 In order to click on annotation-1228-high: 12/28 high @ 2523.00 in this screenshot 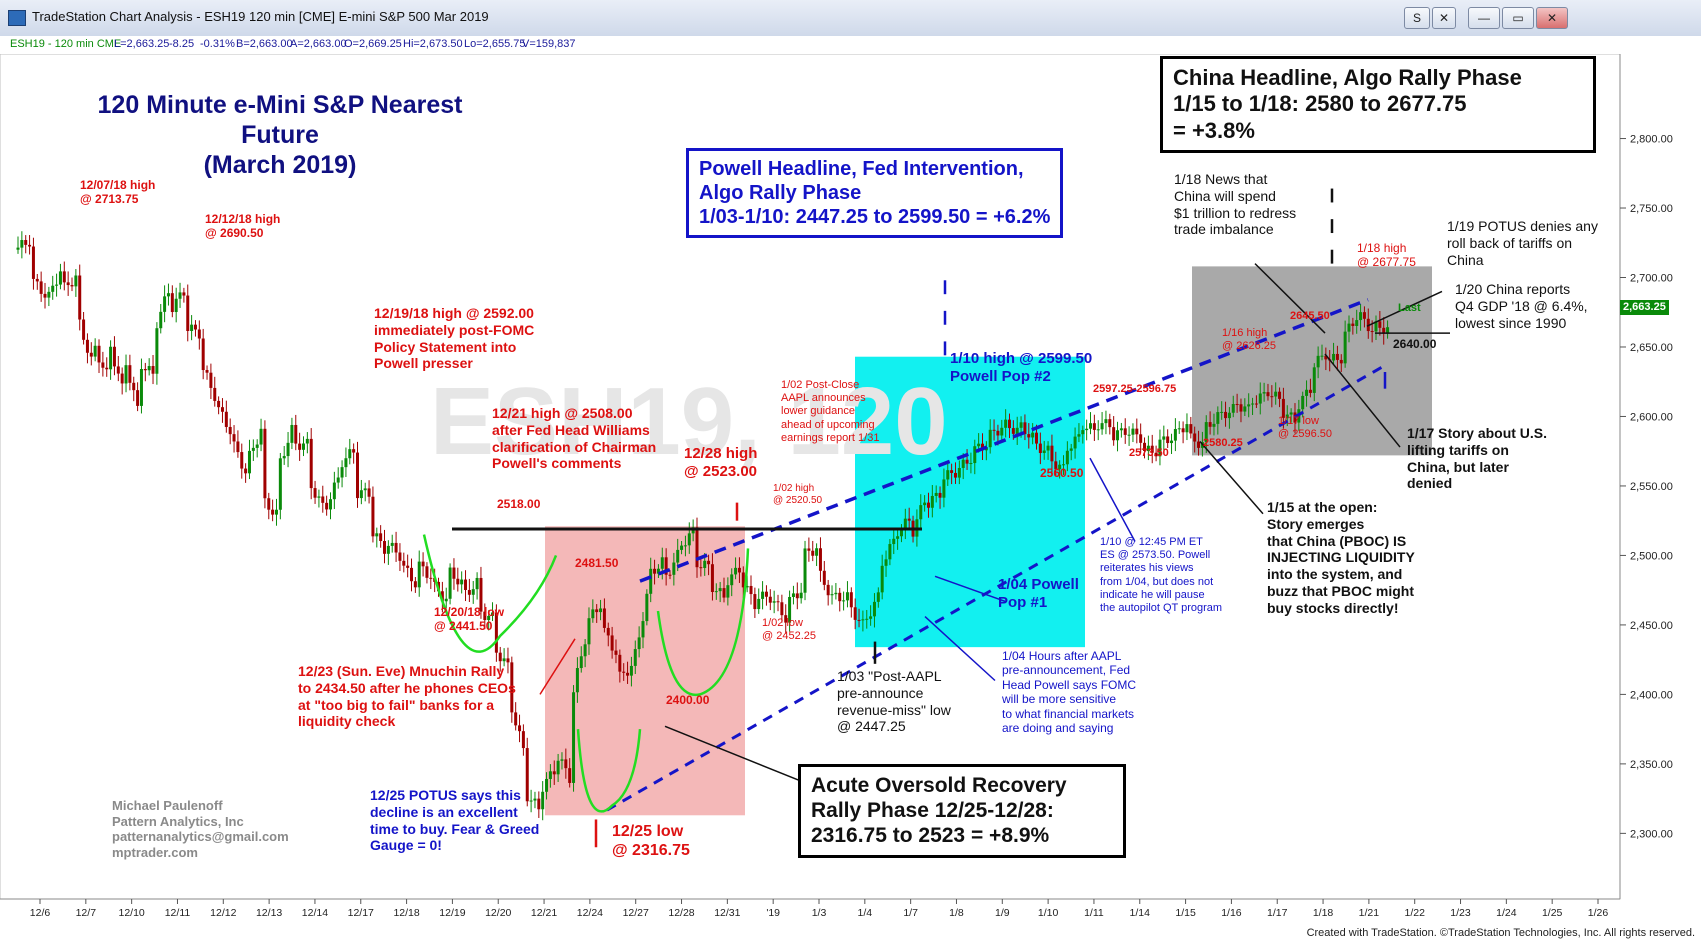, I will do `click(721, 462)`.